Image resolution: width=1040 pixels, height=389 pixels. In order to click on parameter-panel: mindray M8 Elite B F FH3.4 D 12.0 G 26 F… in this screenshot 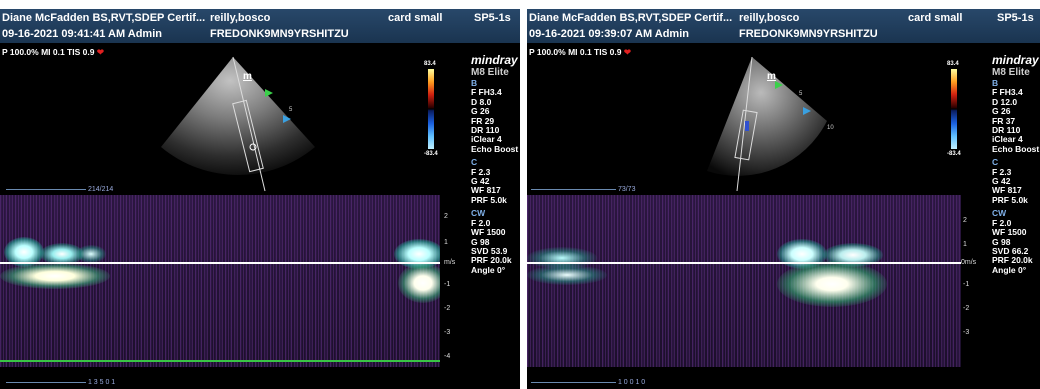, I will do `click(1015, 164)`.